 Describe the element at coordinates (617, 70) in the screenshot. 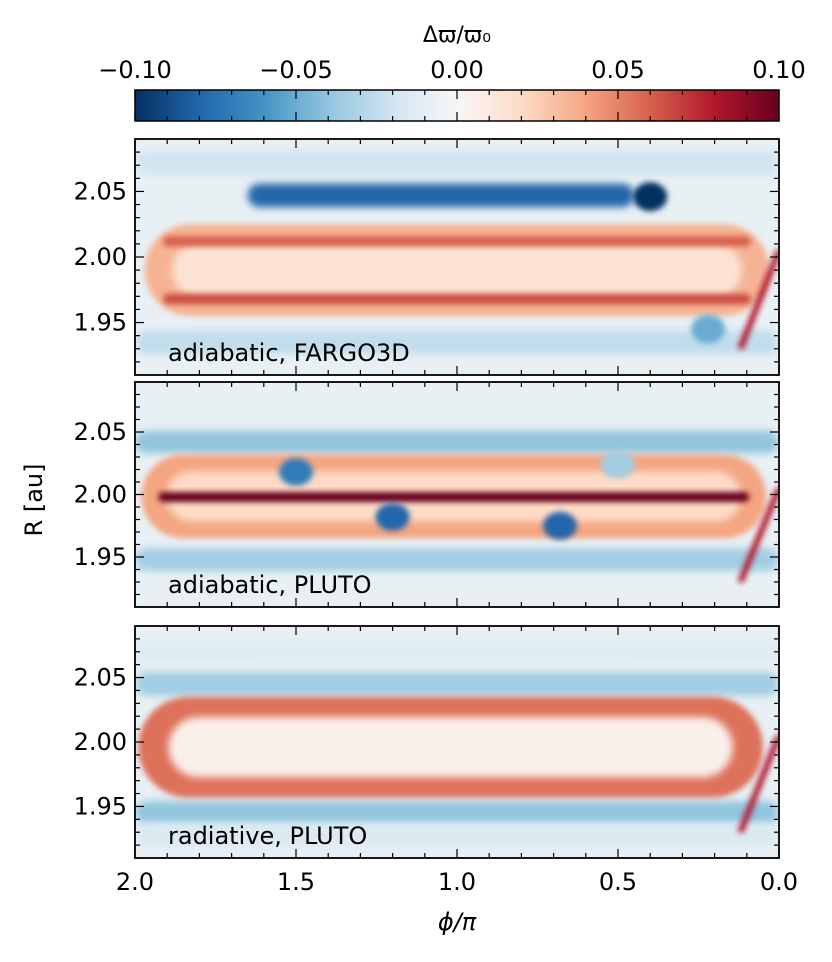

I see `colorbar-tick-label: 0.05` at that location.